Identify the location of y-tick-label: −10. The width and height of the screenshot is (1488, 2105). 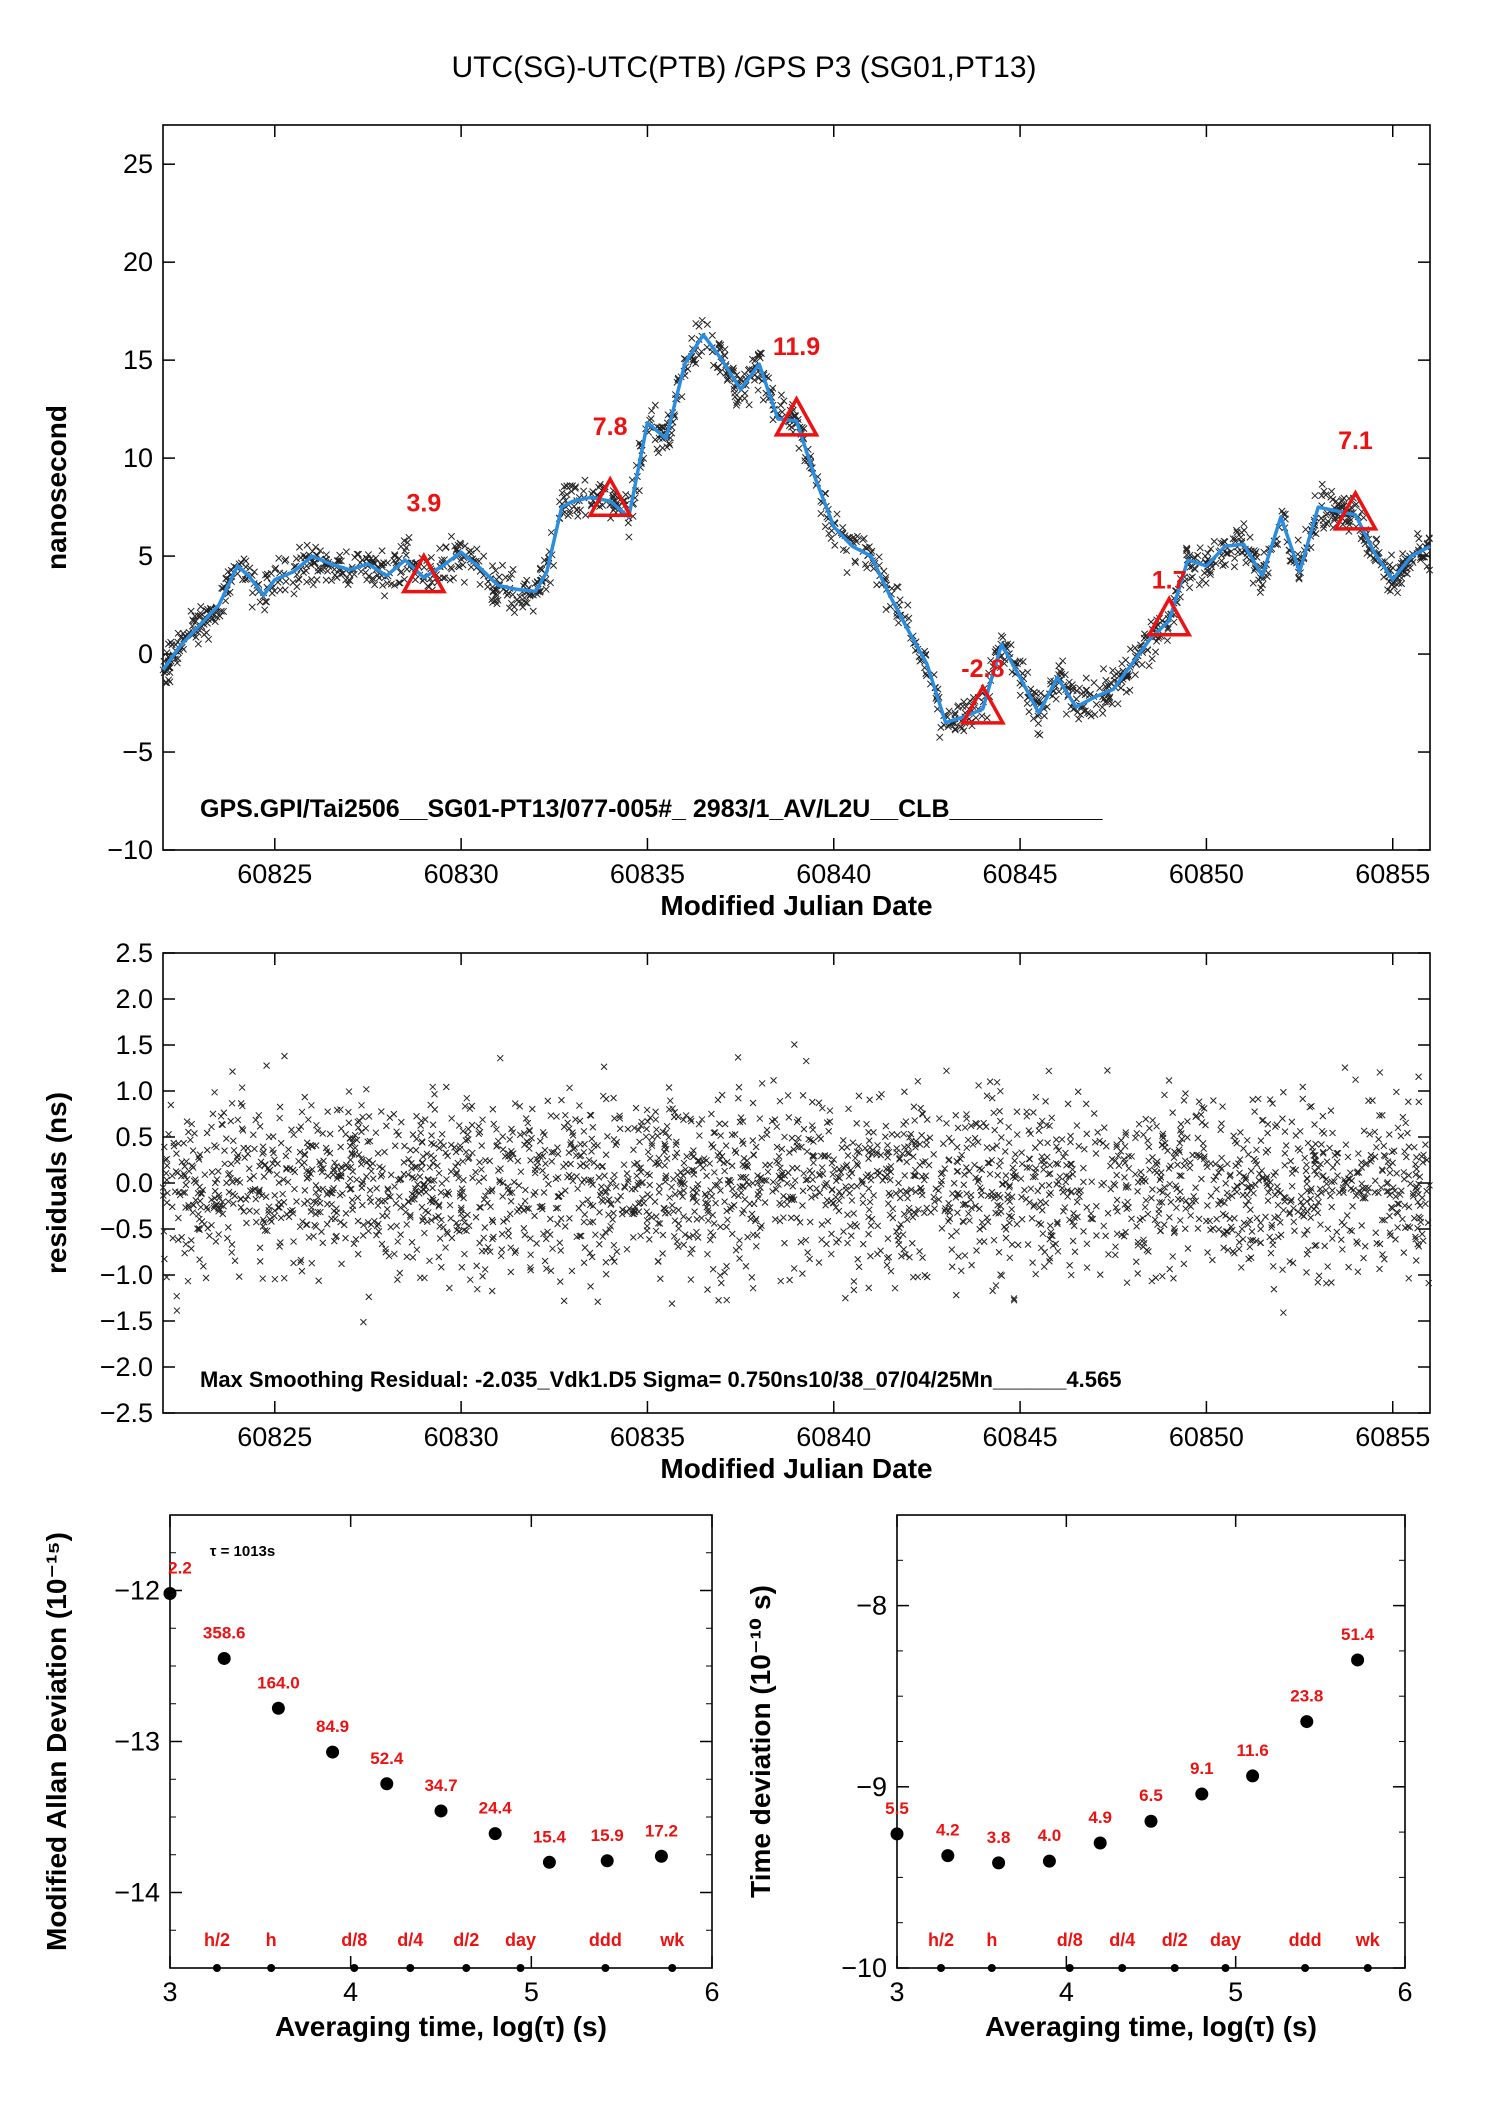
(130, 850).